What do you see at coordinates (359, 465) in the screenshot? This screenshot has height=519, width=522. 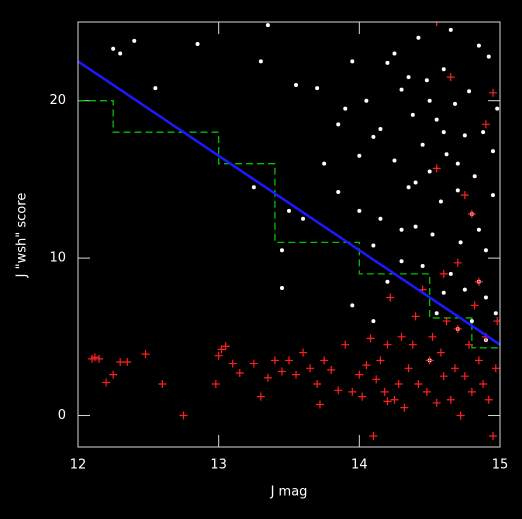 I see `x-tick-label: 14` at bounding box center [359, 465].